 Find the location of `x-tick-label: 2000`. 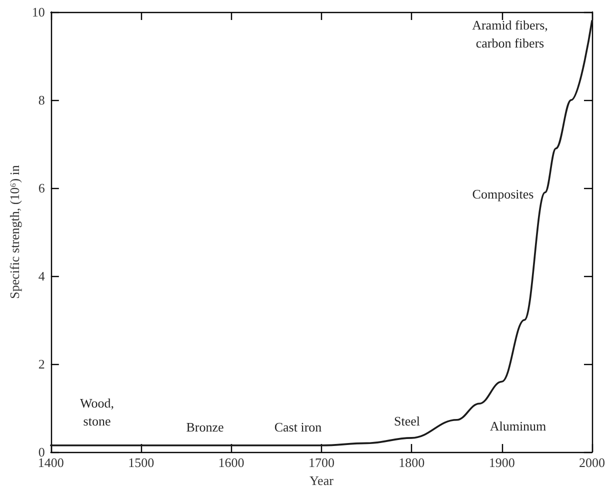

x-tick-label: 2000 is located at coordinates (592, 462).